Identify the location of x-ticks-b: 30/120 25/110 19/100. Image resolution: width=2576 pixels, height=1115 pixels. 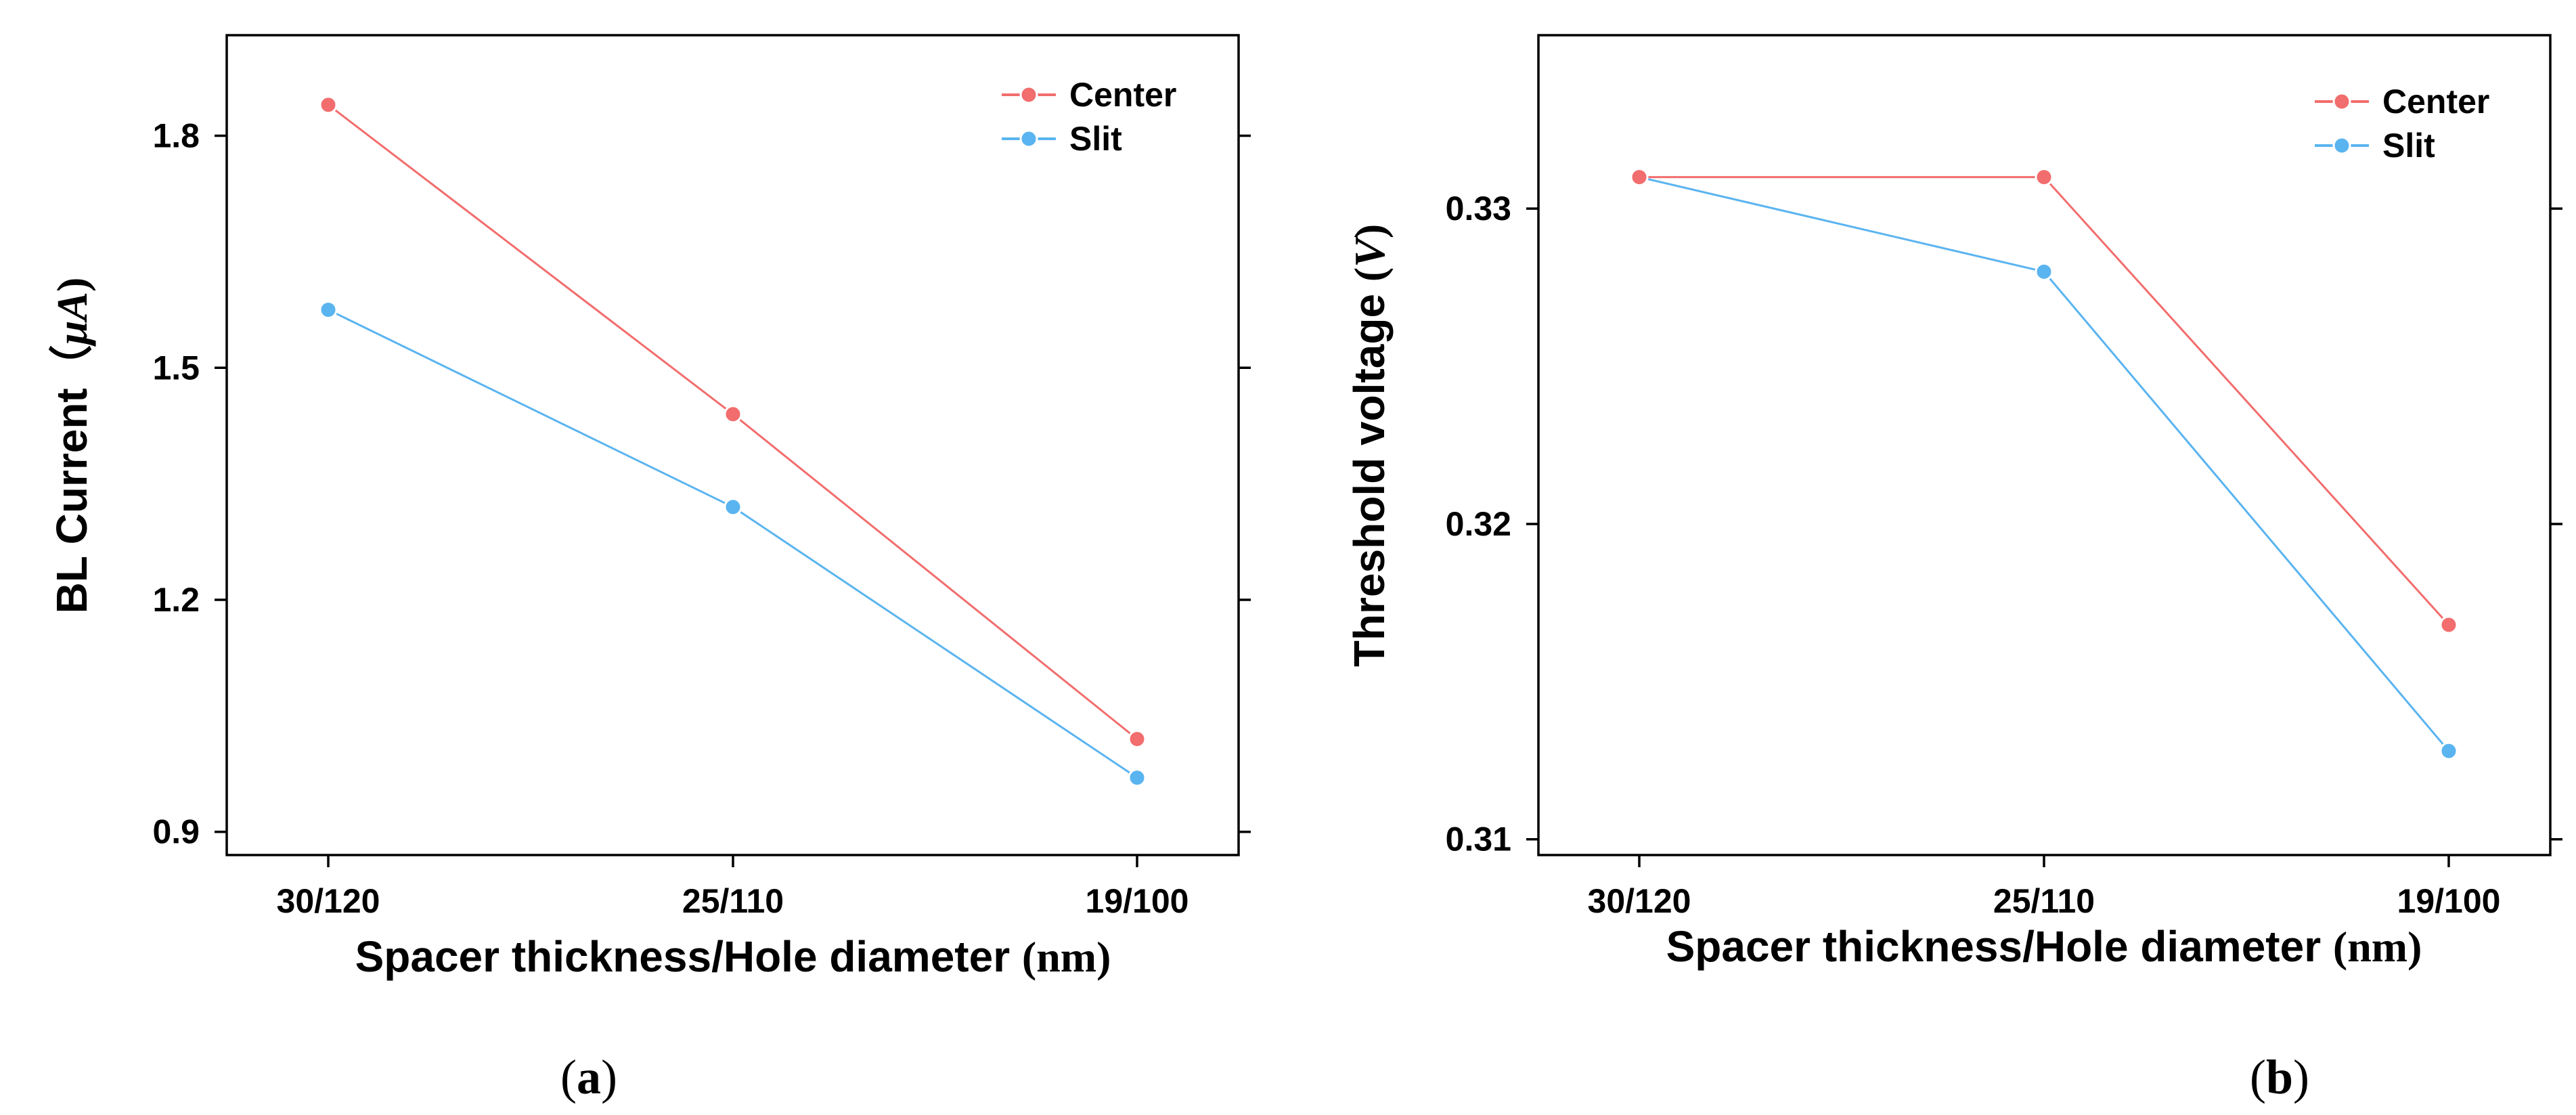
(2044, 887).